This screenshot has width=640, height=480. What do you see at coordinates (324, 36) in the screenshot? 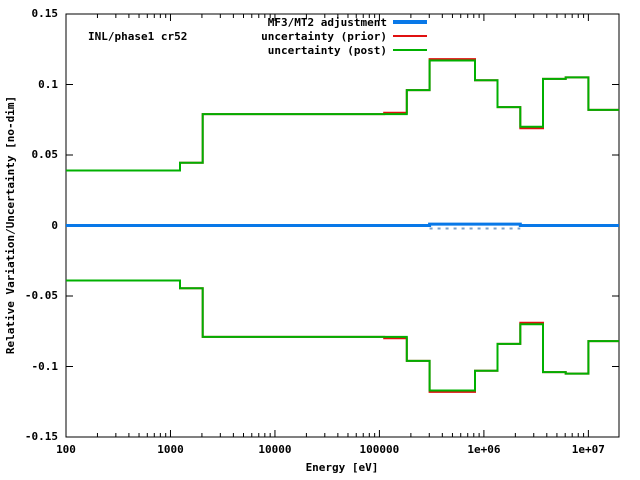
I see `legend-label-prior: uncertainty (prior)` at bounding box center [324, 36].